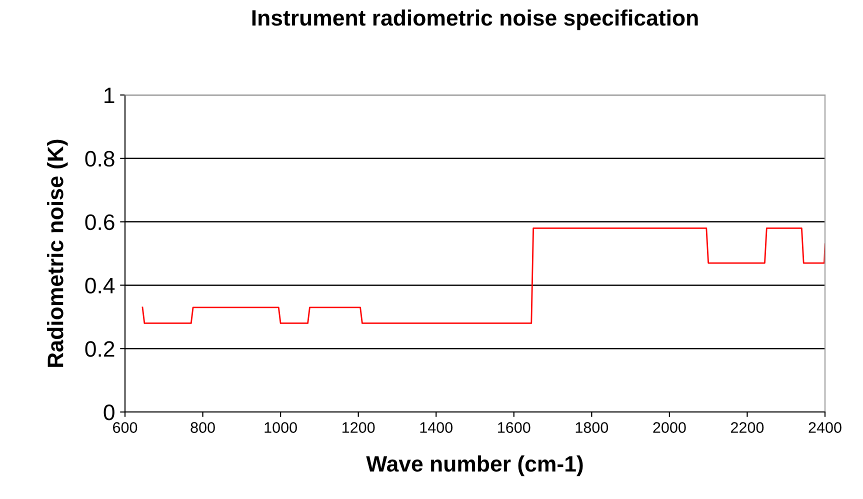  What do you see at coordinates (436, 427) in the screenshot?
I see `x-tick-label: 1400` at bounding box center [436, 427].